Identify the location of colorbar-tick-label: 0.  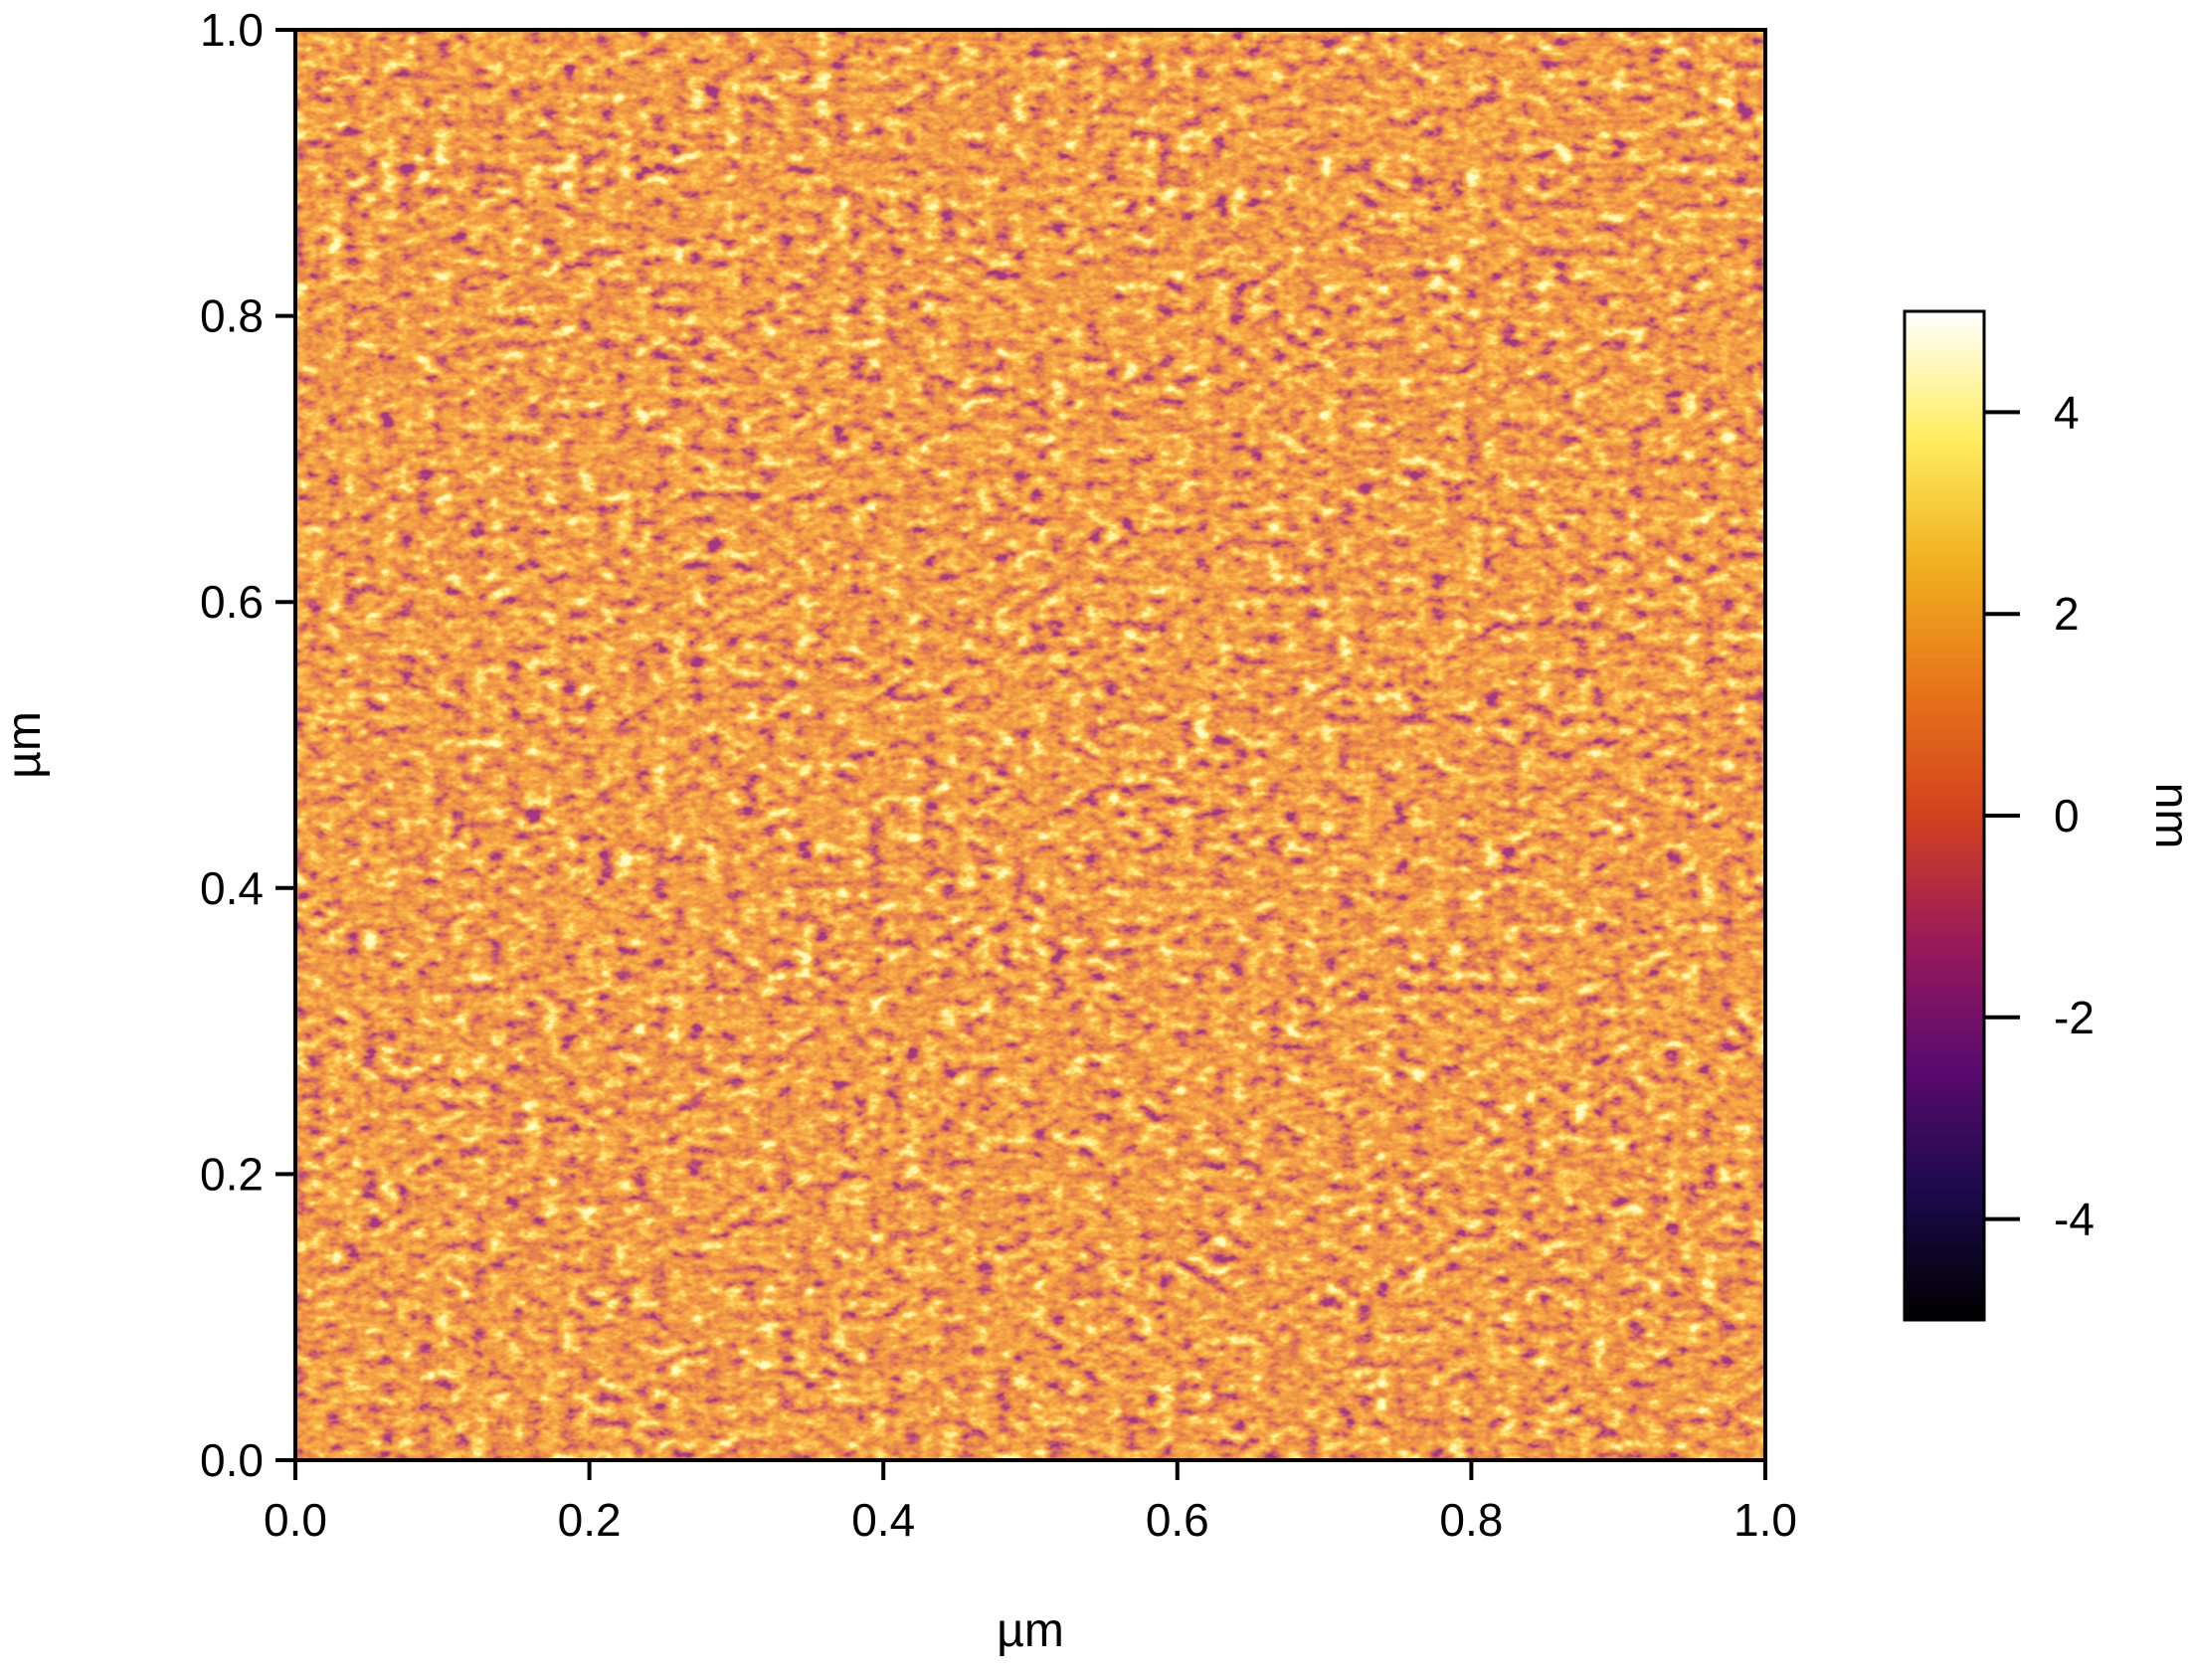
(2067, 815).